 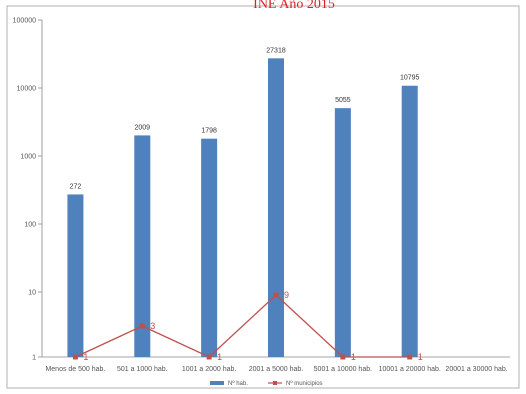 I want to click on bar-data-label: 5055, so click(x=343, y=100).